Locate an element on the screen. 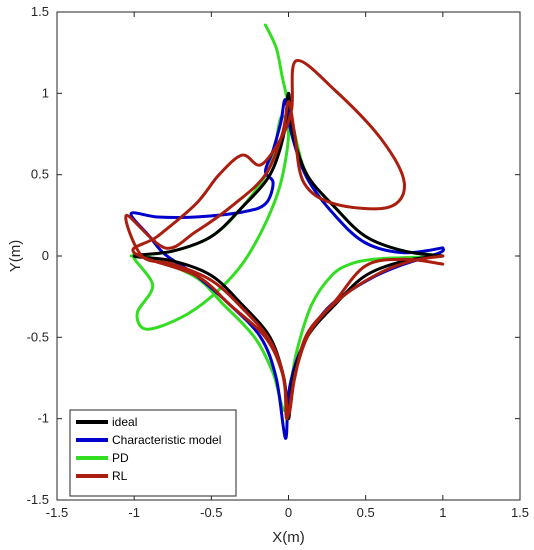  x-tick-label: 0.5 is located at coordinates (366, 512).